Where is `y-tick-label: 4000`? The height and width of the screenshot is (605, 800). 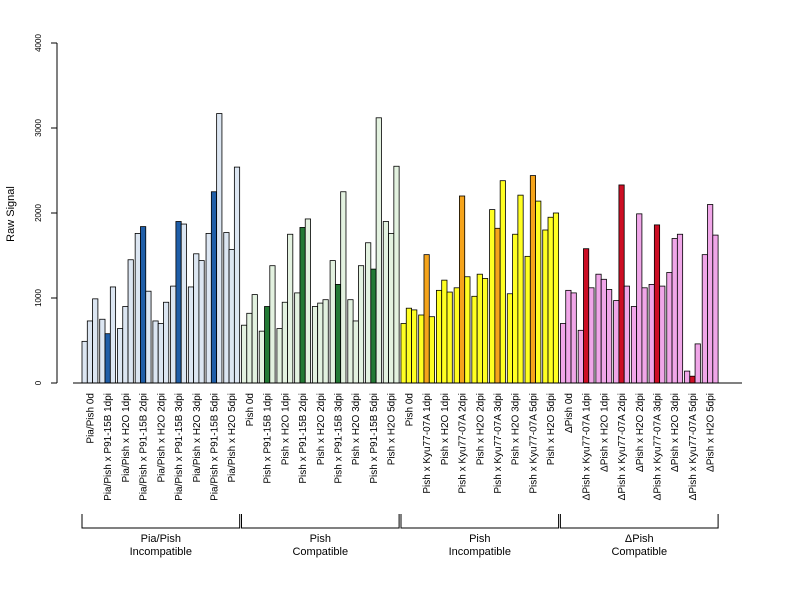 y-tick-label: 4000 is located at coordinates (38, 43).